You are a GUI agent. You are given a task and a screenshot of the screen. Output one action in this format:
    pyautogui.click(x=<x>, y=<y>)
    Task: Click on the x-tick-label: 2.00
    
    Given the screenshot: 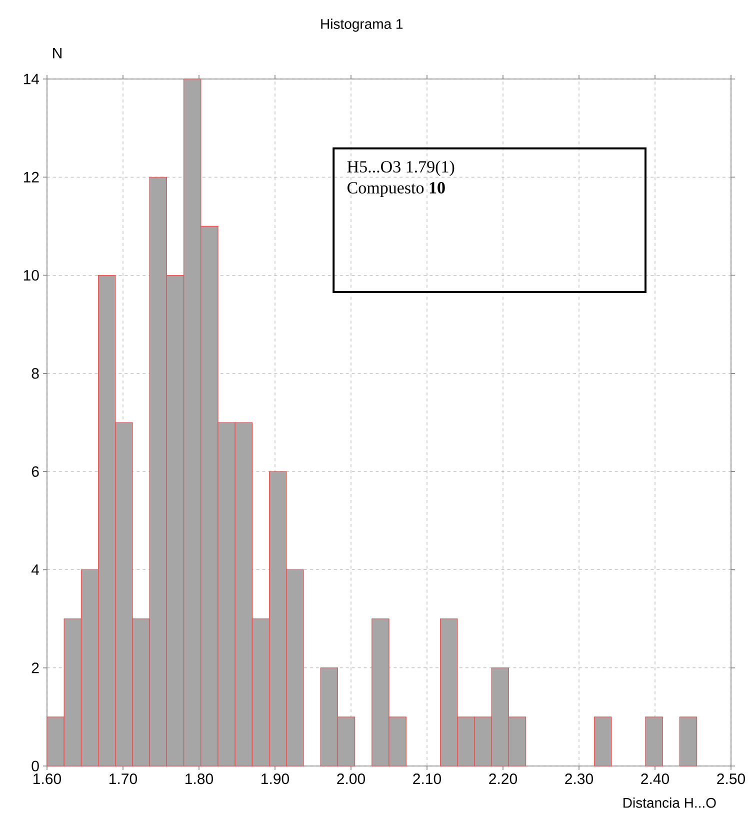 What is the action you would take?
    pyautogui.click(x=351, y=779)
    